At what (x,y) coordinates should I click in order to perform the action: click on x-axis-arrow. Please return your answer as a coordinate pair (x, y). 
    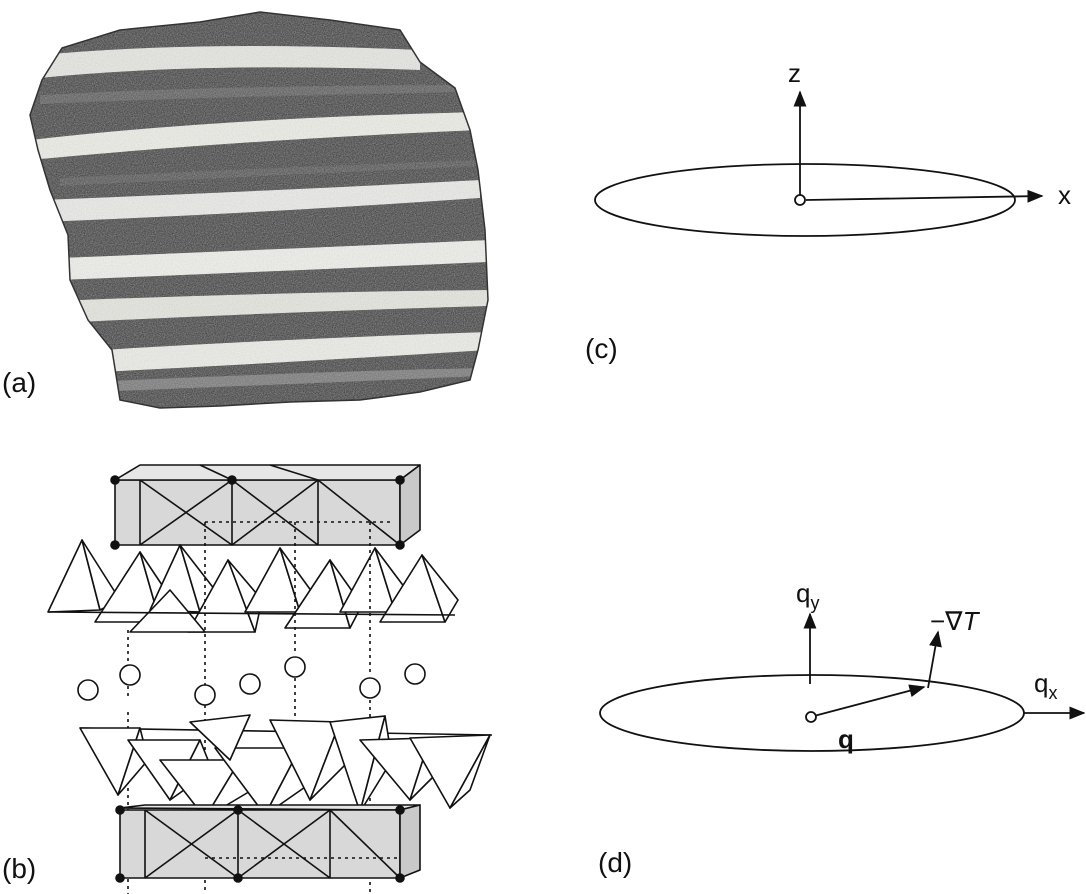
    Looking at the image, I should click on (924, 196).